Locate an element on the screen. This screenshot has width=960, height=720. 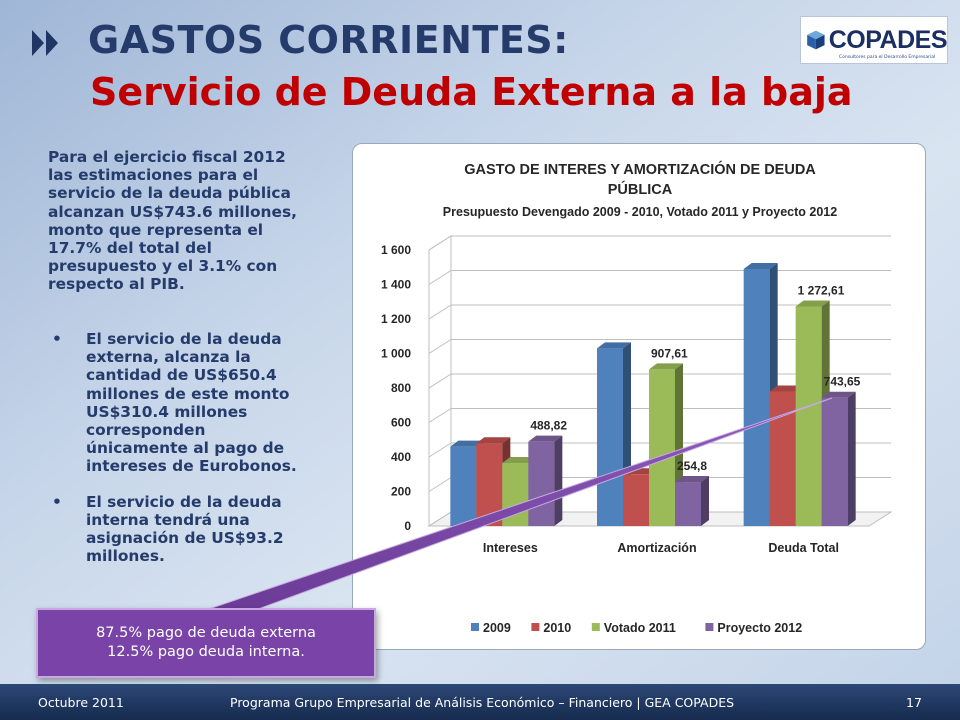
y-tick-label: 0 is located at coordinates (407, 526).